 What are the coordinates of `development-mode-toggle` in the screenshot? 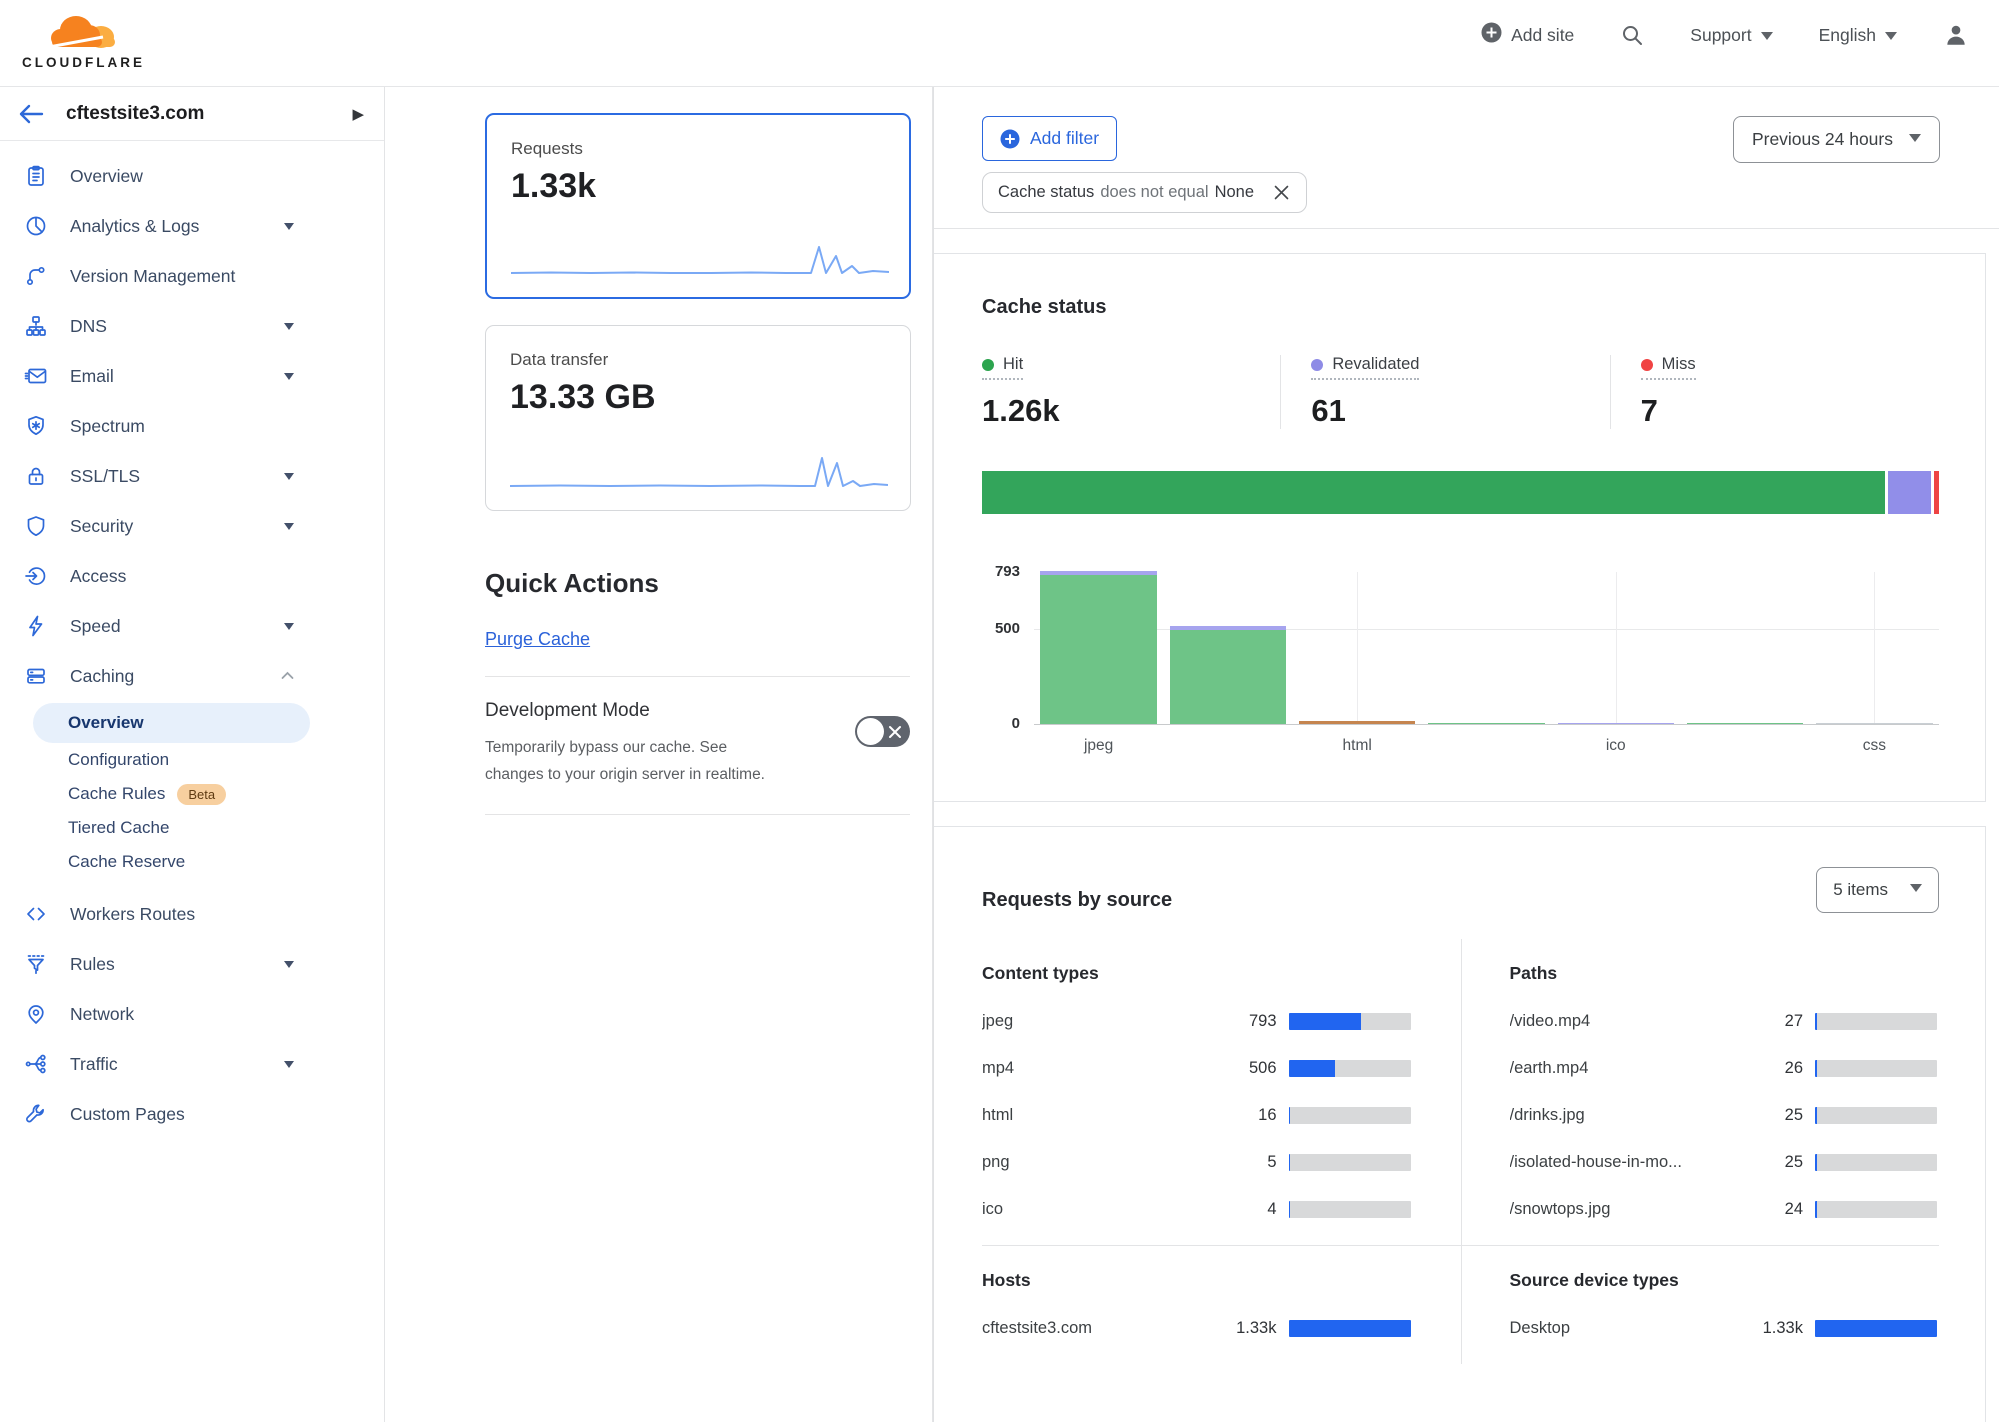 It's located at (882, 731).